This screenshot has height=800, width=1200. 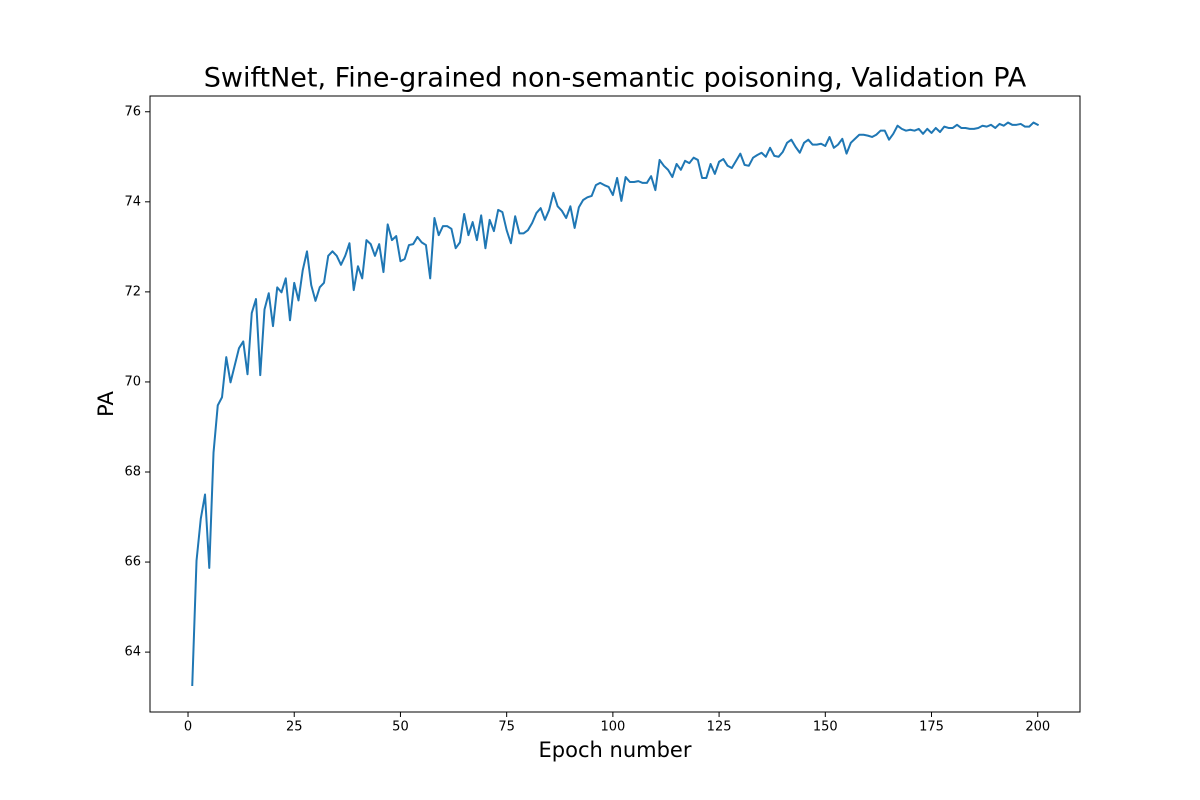 What do you see at coordinates (612, 727) in the screenshot?
I see `x-tick-label: 100` at bounding box center [612, 727].